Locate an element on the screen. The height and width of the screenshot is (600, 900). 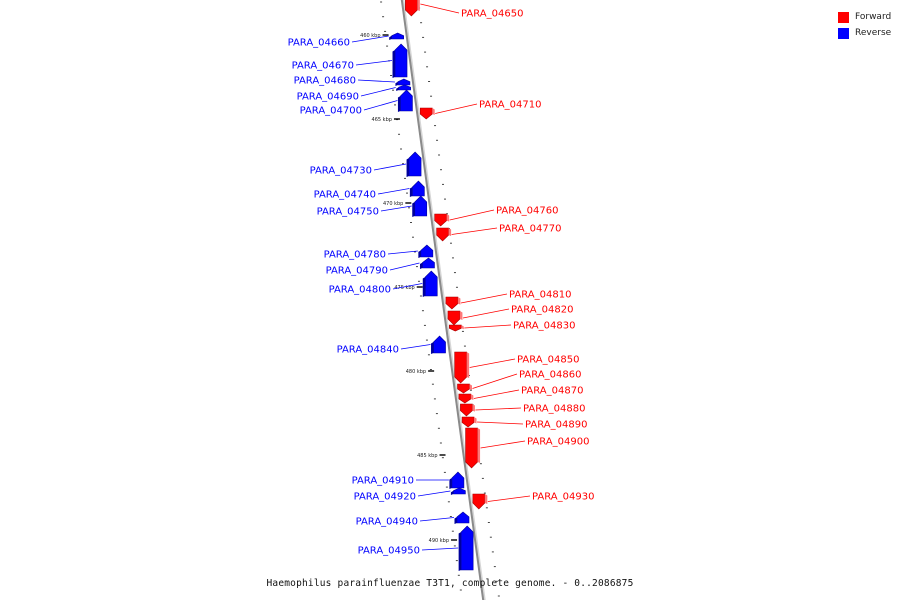
gene-label: PARA_04890 is located at coordinates (556, 425).